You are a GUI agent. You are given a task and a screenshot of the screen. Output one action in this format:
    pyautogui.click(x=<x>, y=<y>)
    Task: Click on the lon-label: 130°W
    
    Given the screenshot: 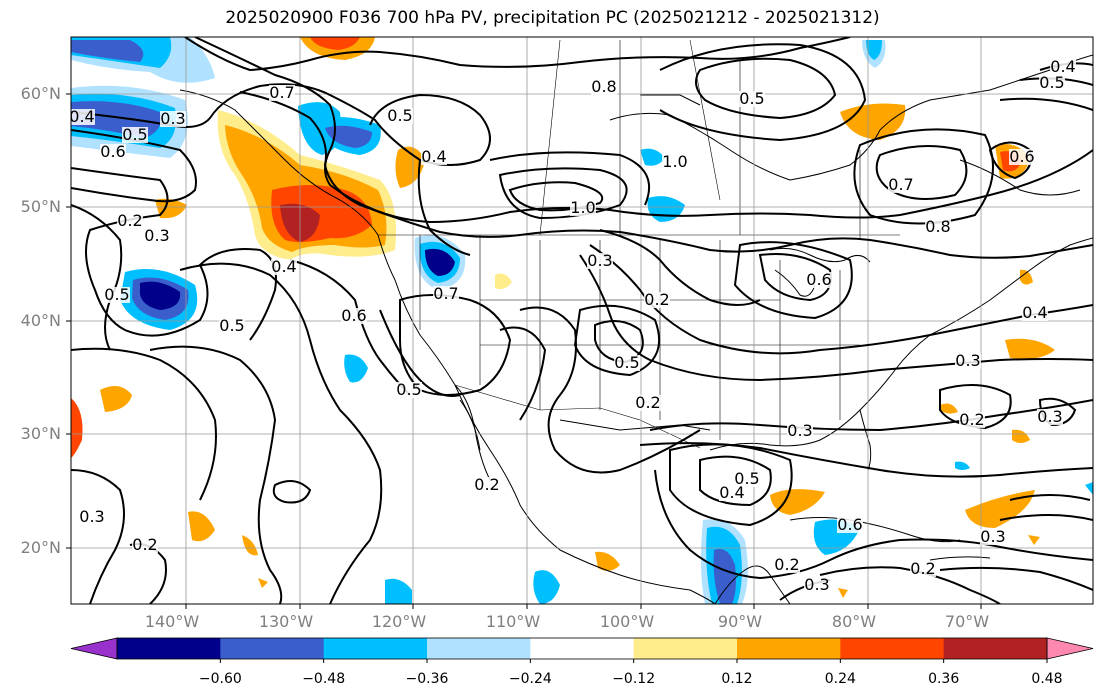 What is the action you would take?
    pyautogui.click(x=286, y=621)
    